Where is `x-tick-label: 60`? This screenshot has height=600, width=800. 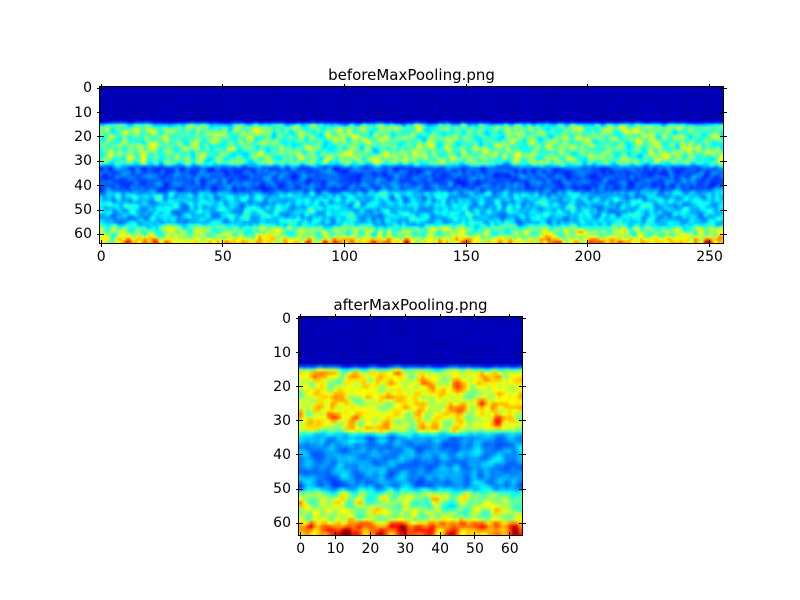
x-tick-label: 60 is located at coordinates (509, 549).